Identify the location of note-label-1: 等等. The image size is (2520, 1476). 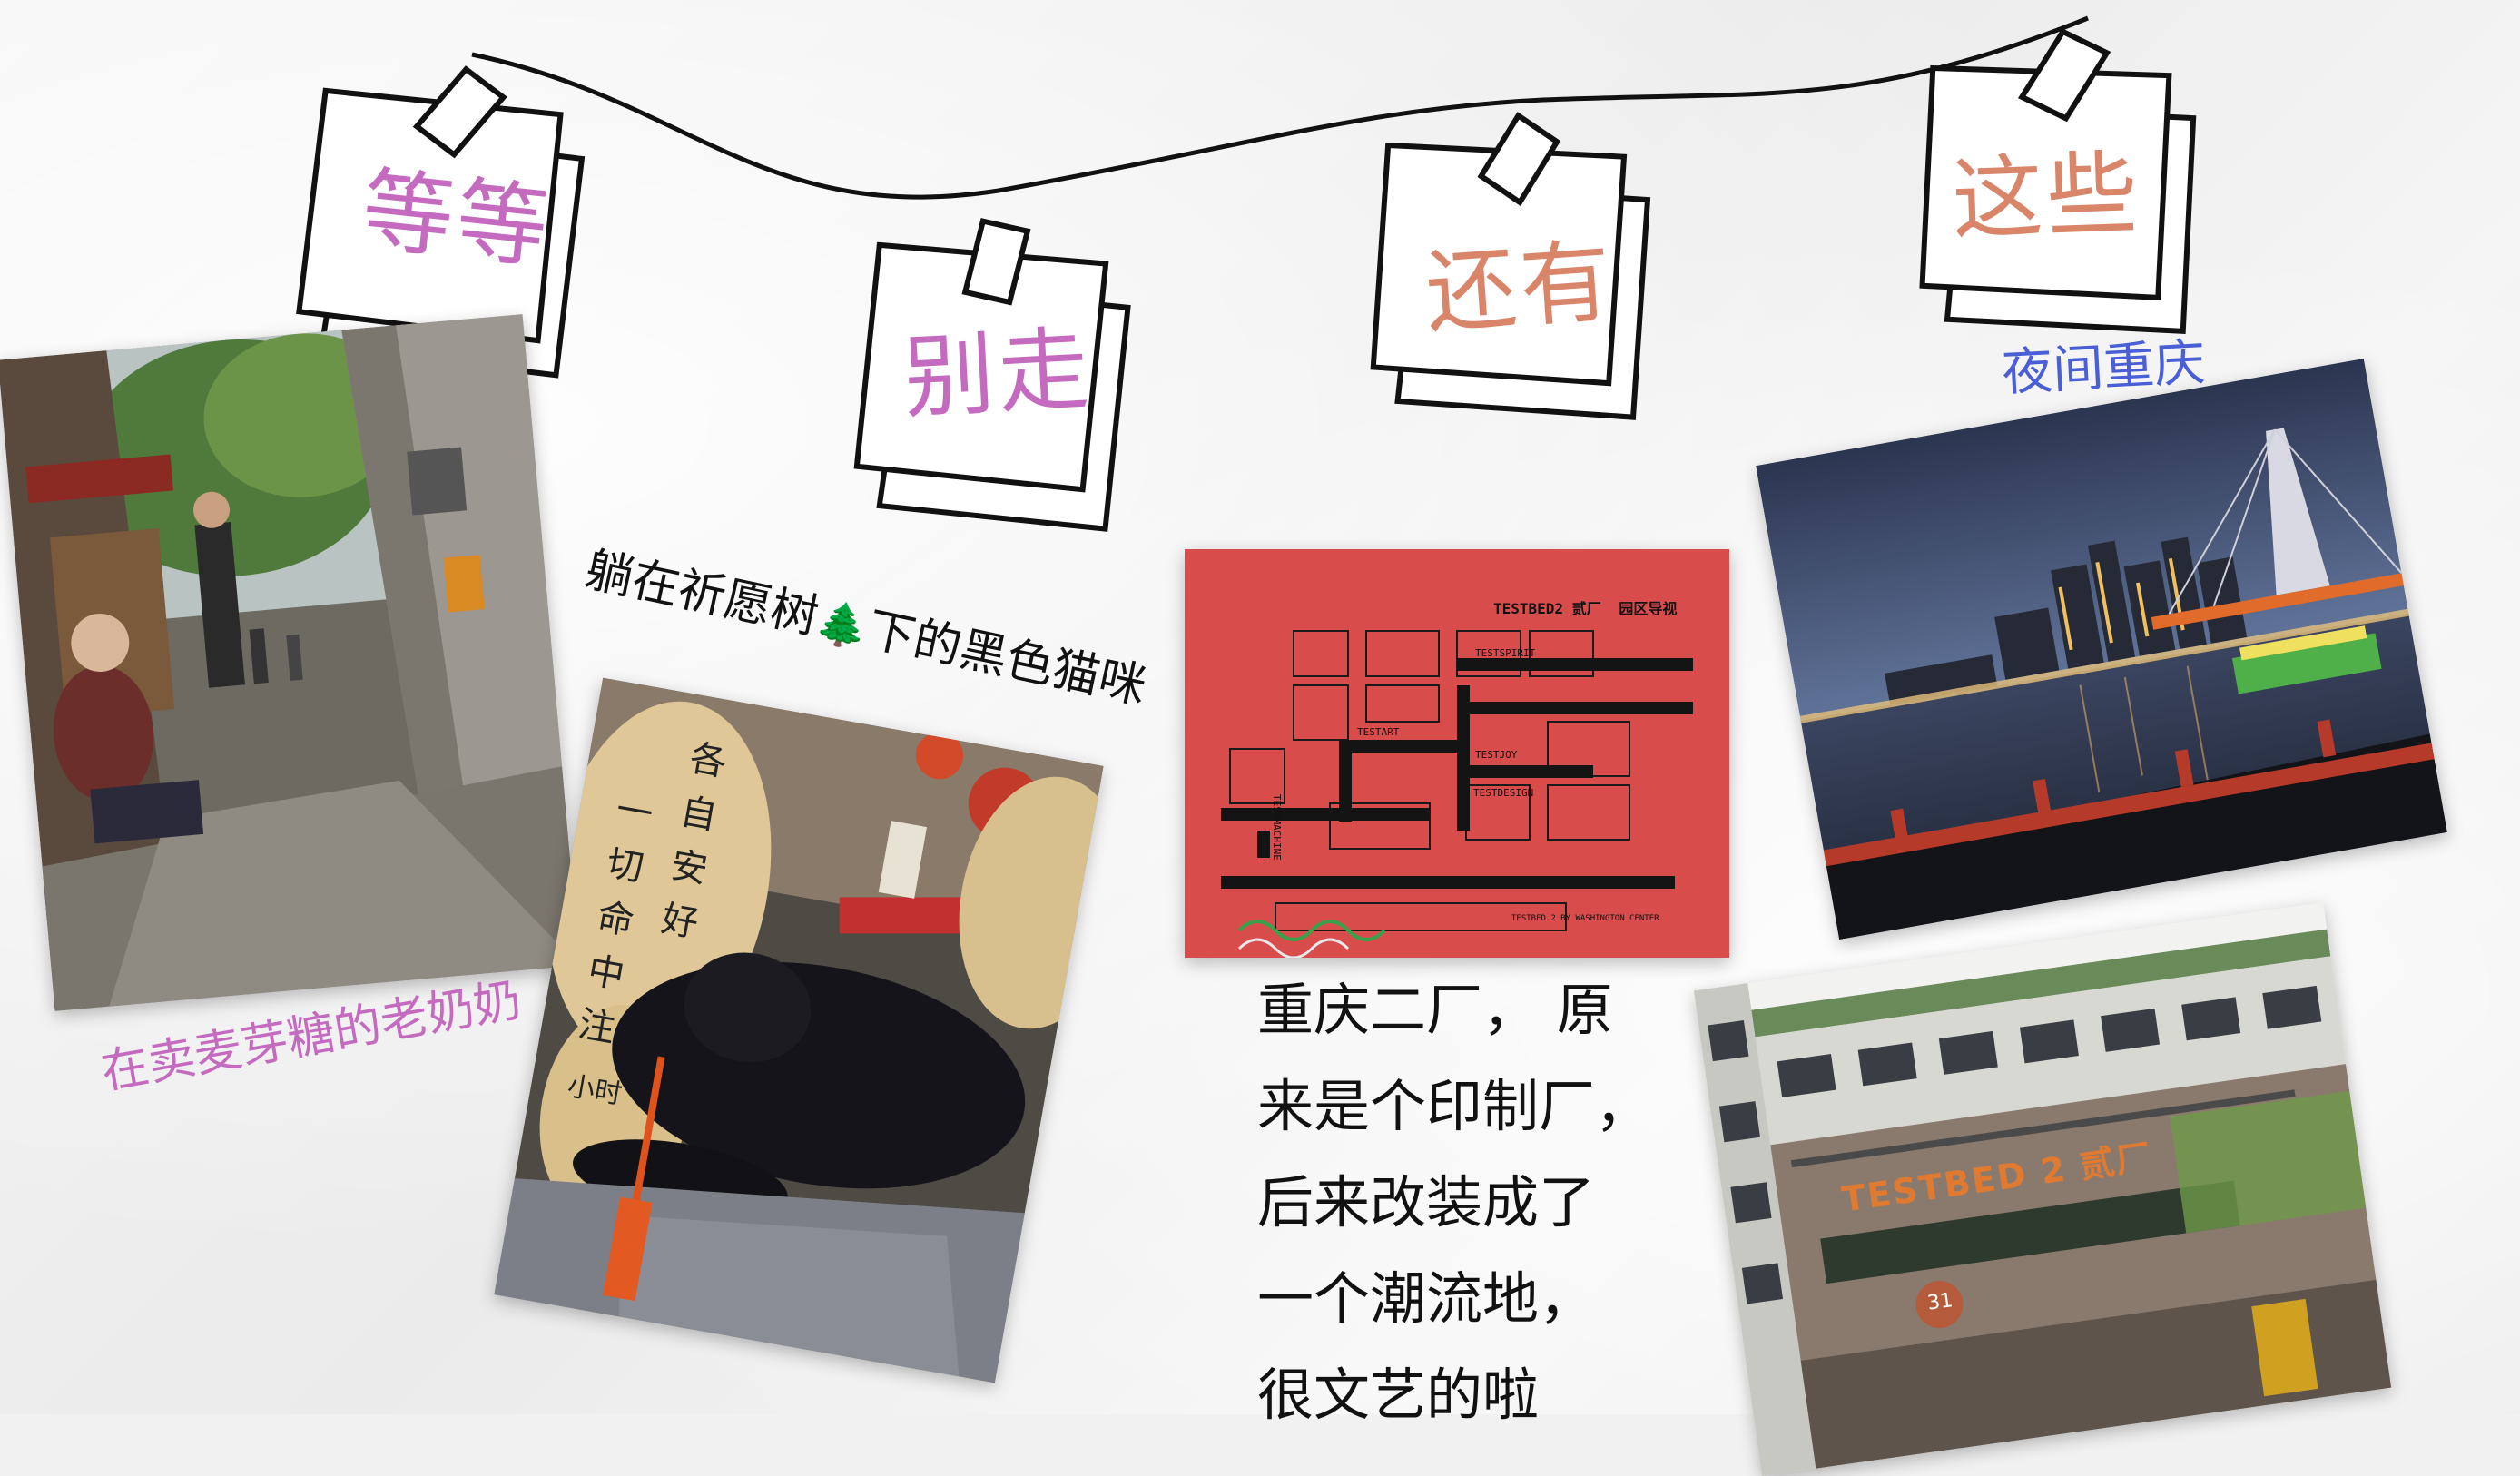
(457, 219).